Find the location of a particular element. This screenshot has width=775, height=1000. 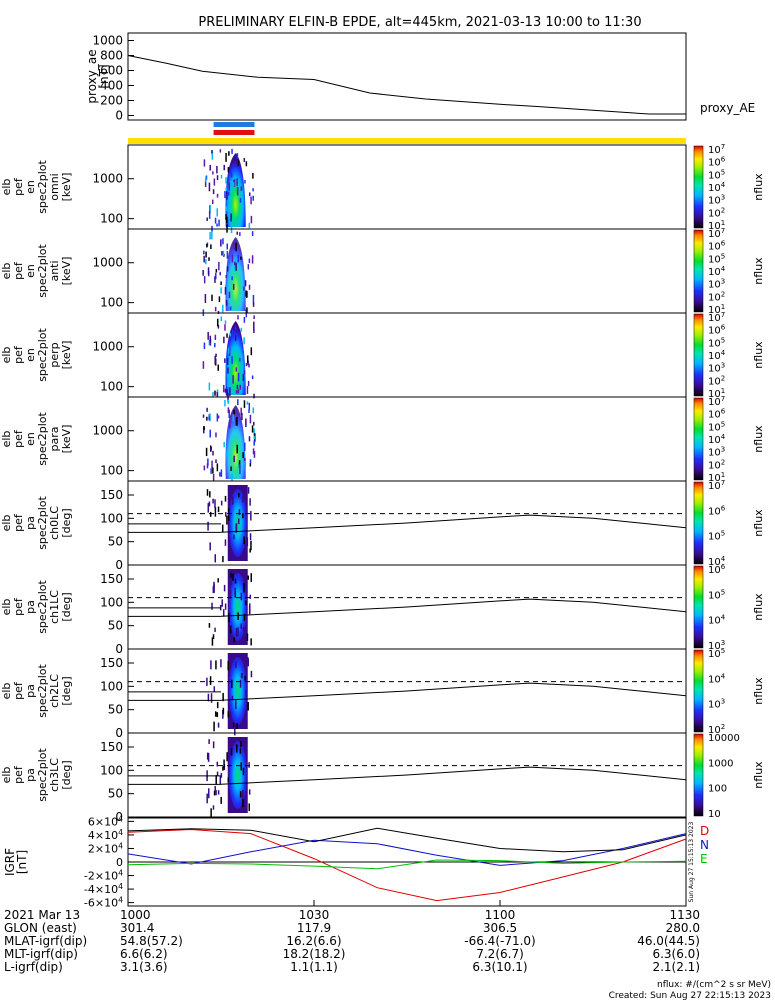

y-tick-label: 150 is located at coordinates (111, 495).